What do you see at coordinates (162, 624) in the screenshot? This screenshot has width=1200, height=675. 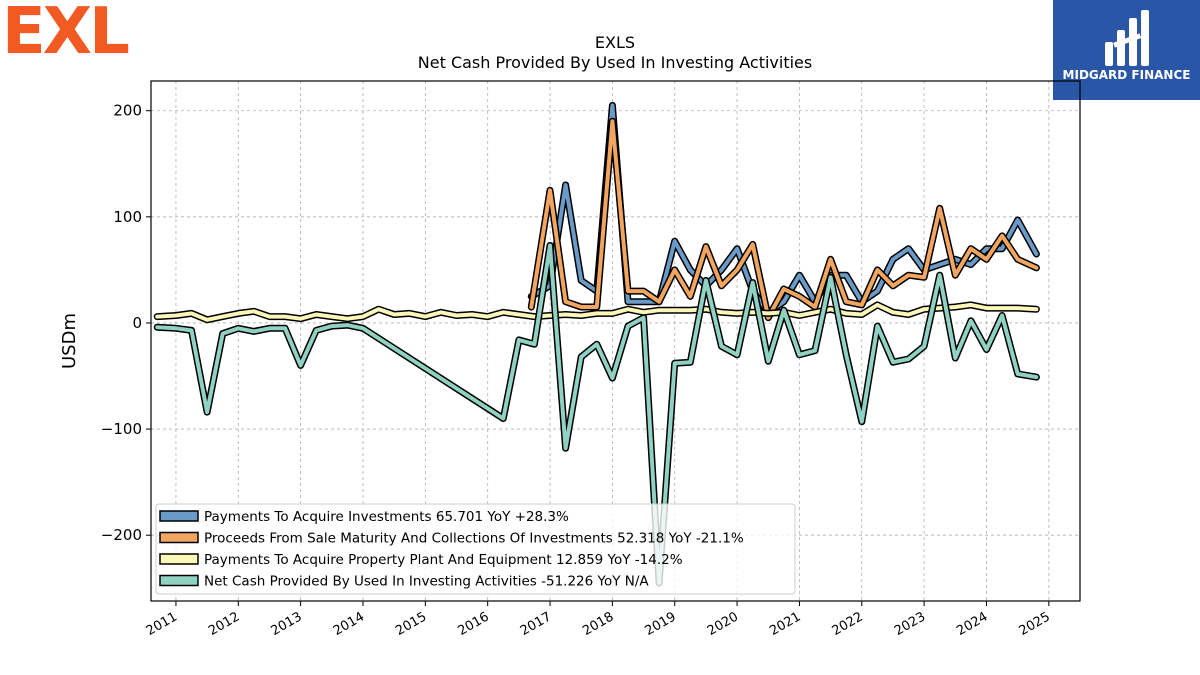 I see `x-tick-label: 2011` at bounding box center [162, 624].